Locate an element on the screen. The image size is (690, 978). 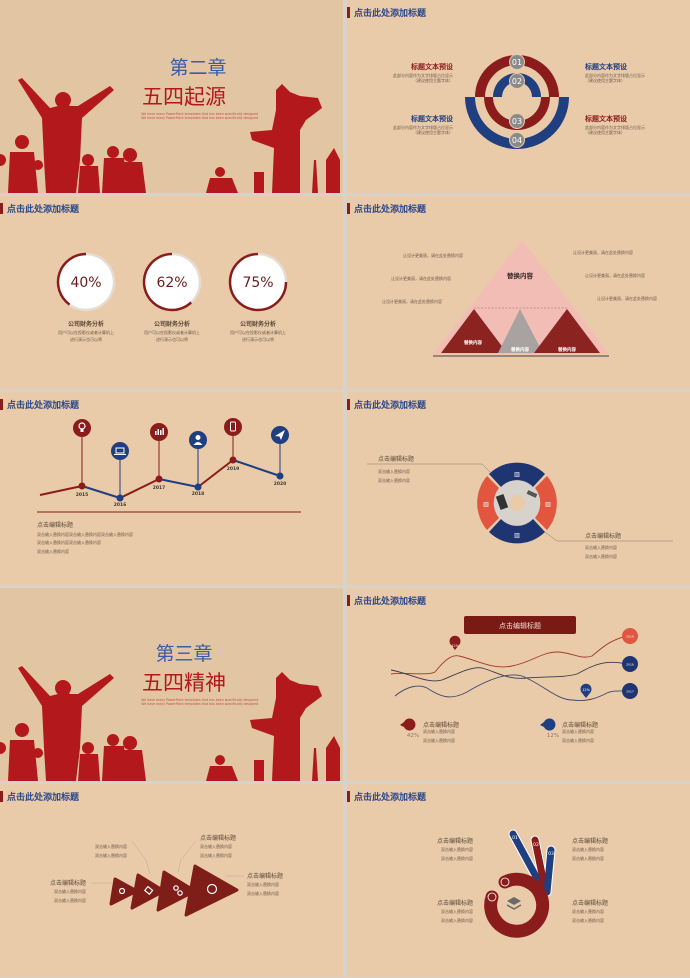
link-icon is located at coordinates (176, 888).